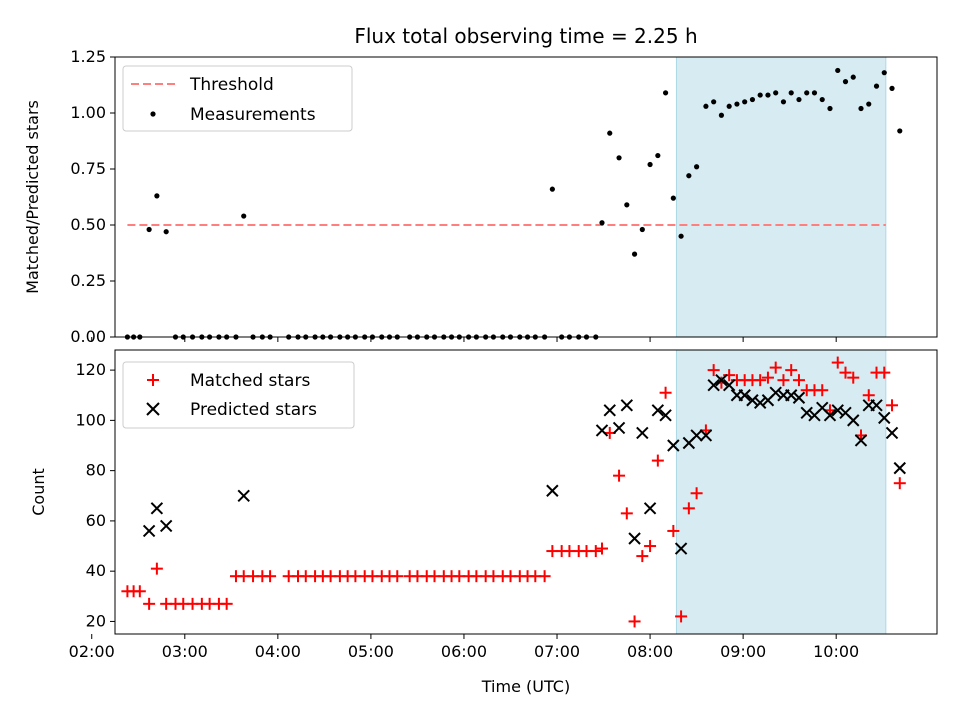 This screenshot has height=720, width=960. Describe the element at coordinates (88, 168) in the screenshot. I see `top-y-tick-label: 0.75` at that location.